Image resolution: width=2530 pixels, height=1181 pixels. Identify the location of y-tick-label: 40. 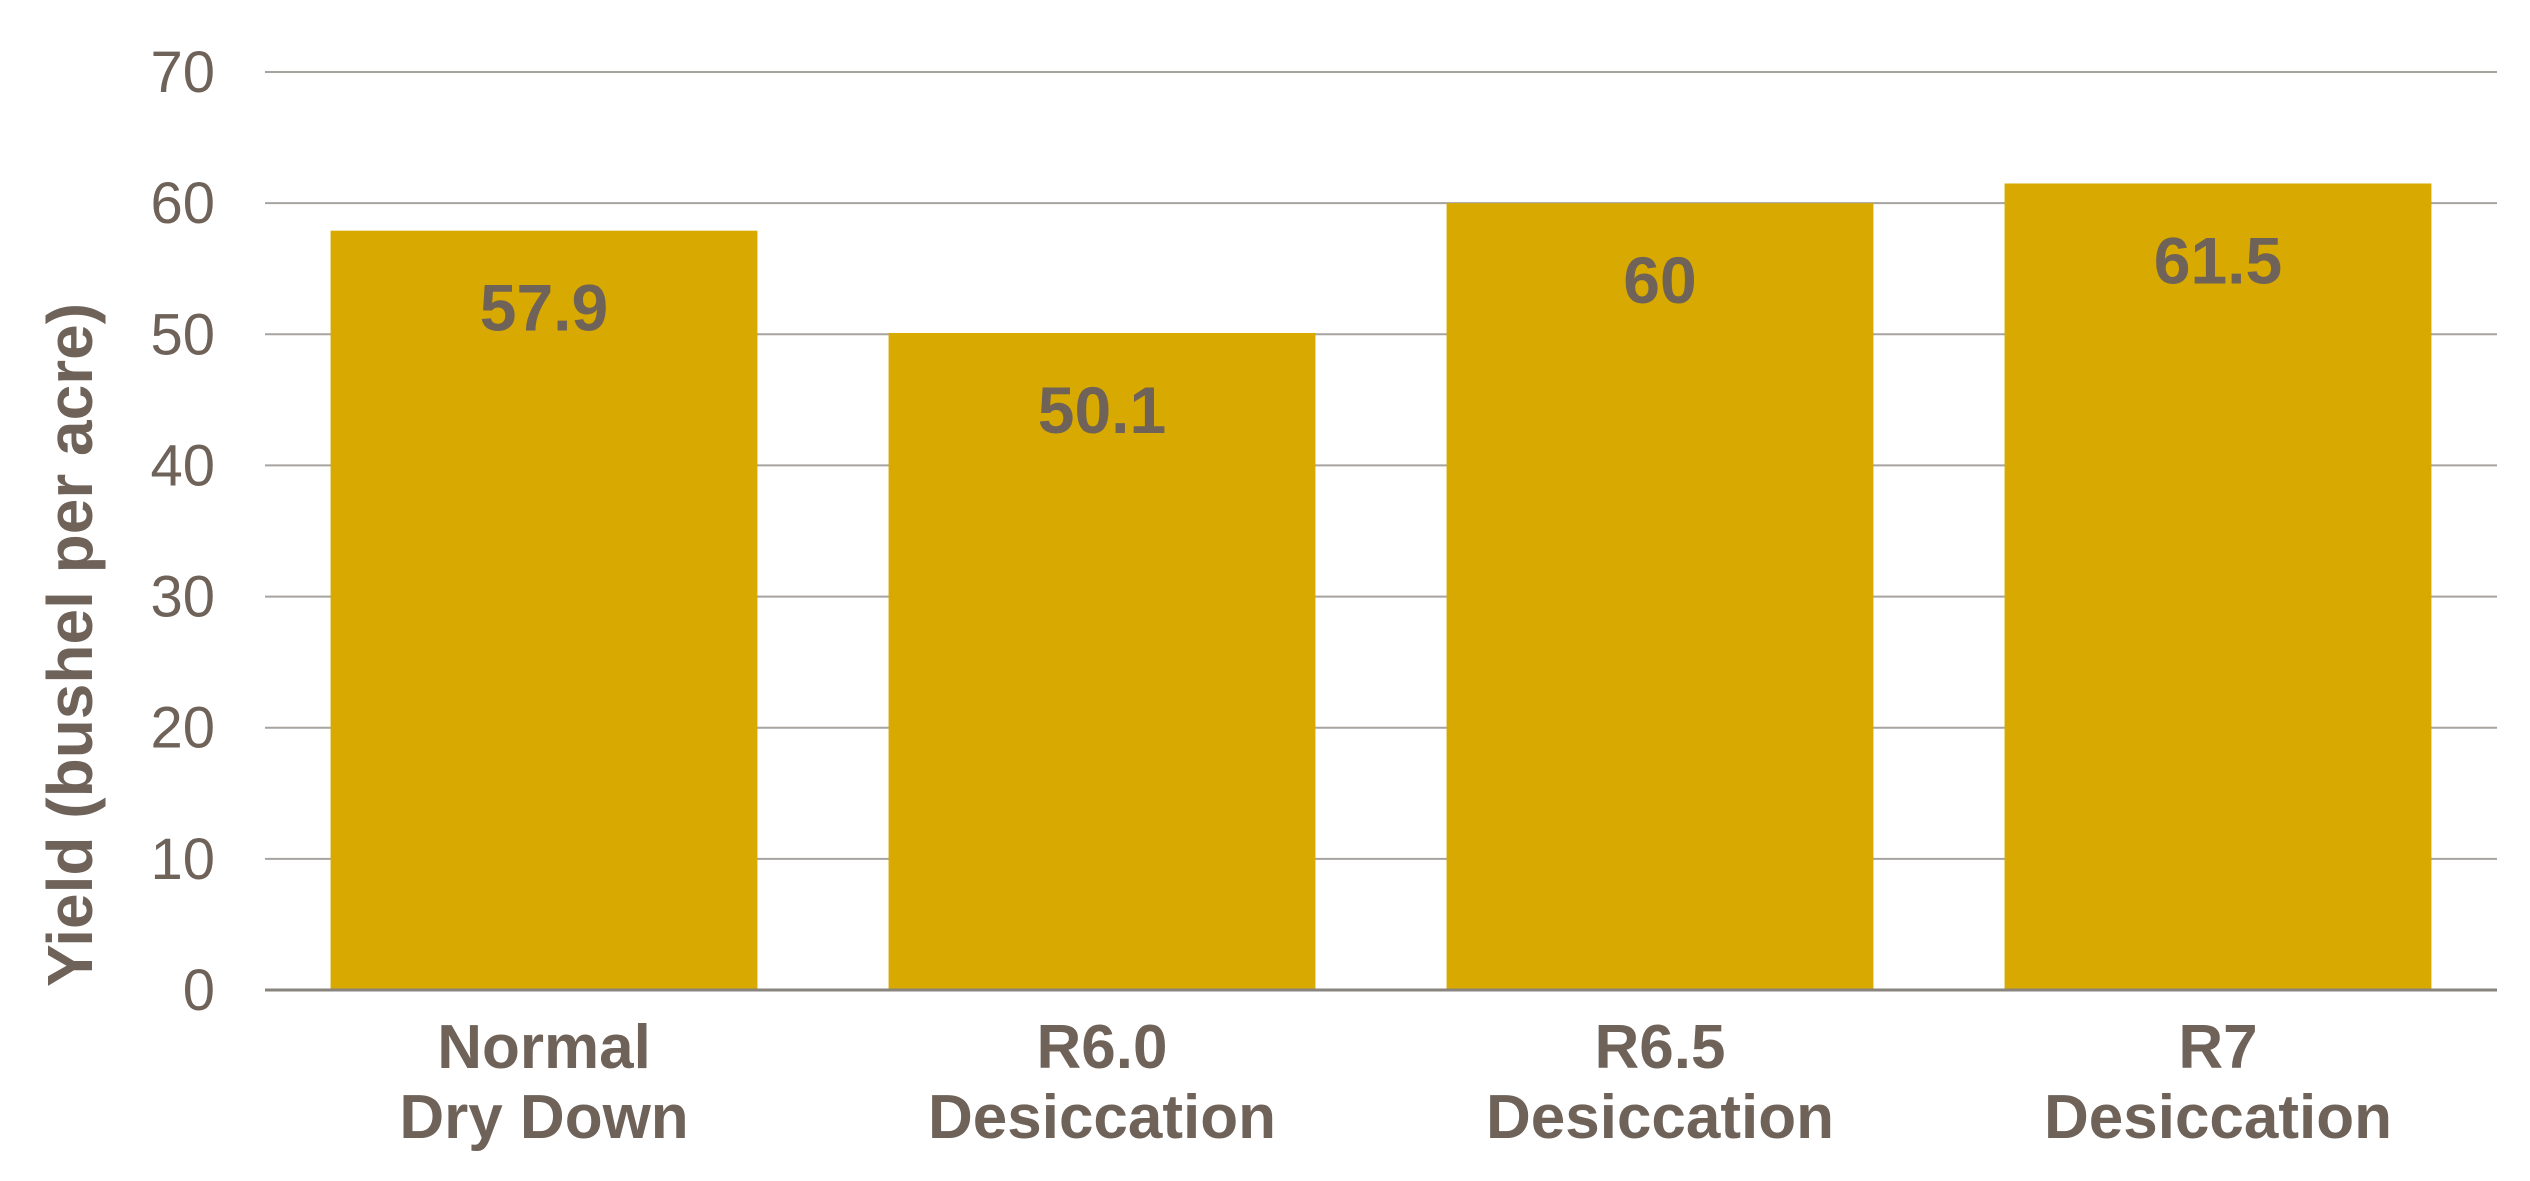
(182, 465).